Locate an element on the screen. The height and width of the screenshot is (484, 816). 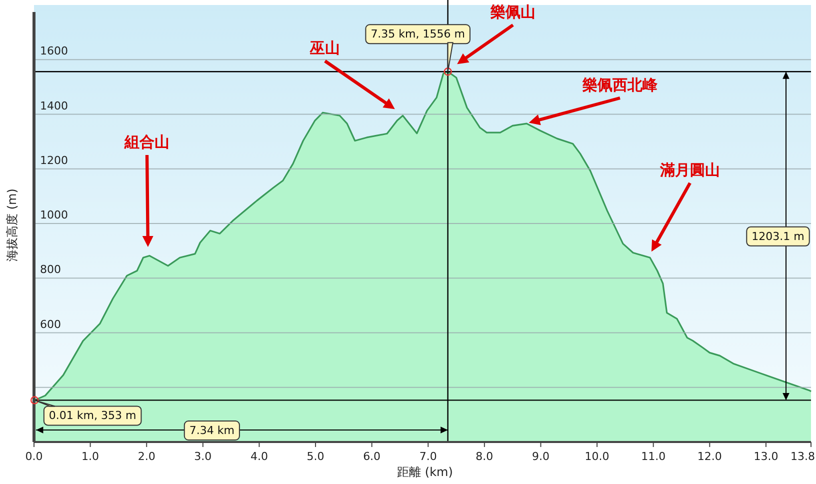
x-tick-label: 8.0 is located at coordinates (485, 456).